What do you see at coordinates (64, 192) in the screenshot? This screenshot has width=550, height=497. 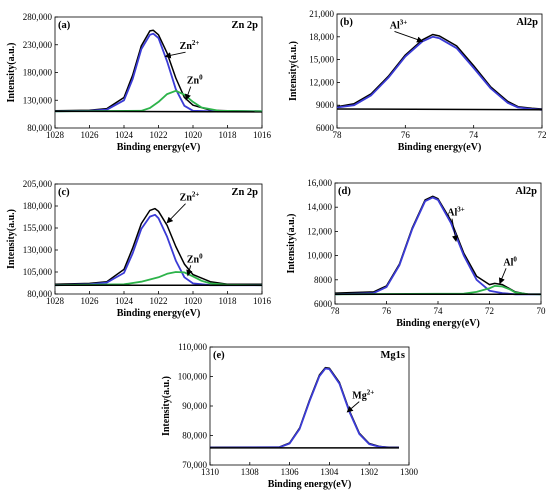 I see `panel-label: (c)` at bounding box center [64, 192].